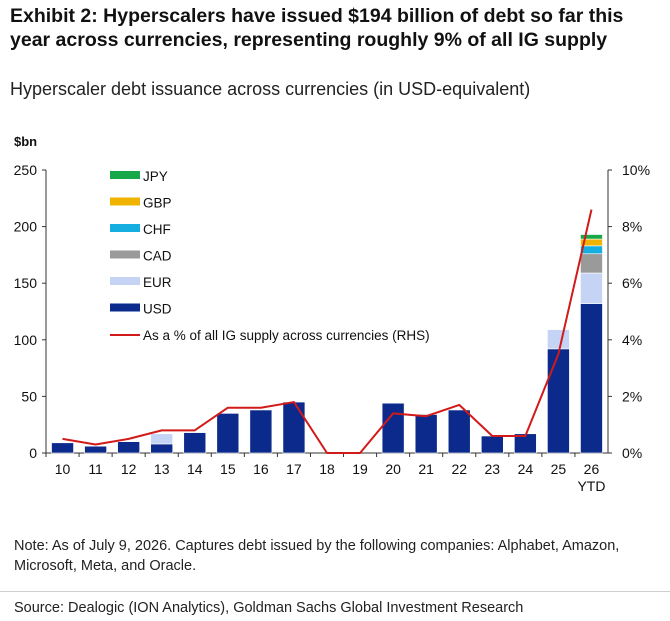 This screenshot has width=670, height=621. Describe the element at coordinates (632, 283) in the screenshot. I see `y-tick-label-right: 6%` at that location.